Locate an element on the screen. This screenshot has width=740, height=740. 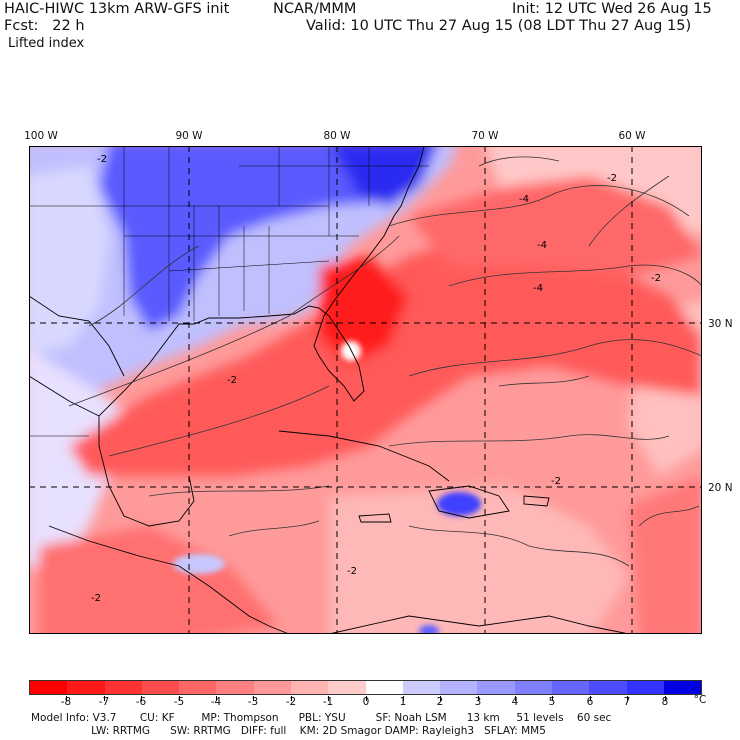
colorbar-tick-label: -3 is located at coordinates (253, 702).